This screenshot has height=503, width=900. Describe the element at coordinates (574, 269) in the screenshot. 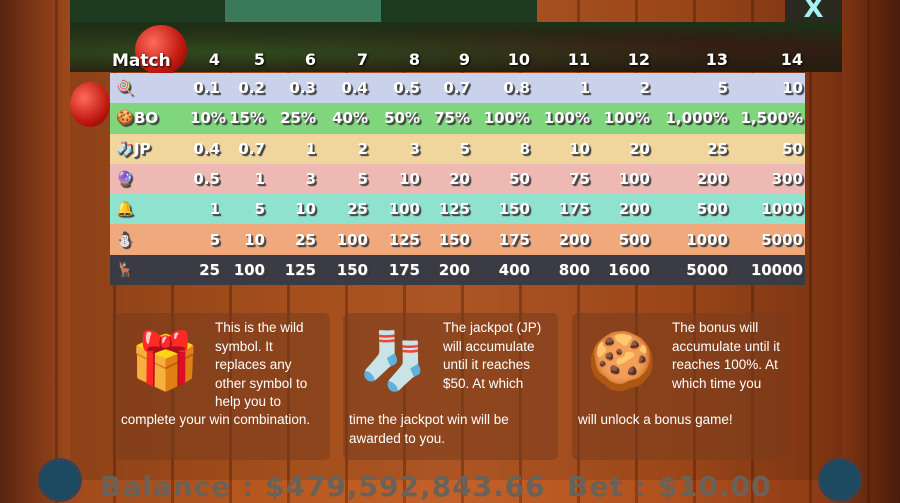

I see `table-cell: 800` at that location.